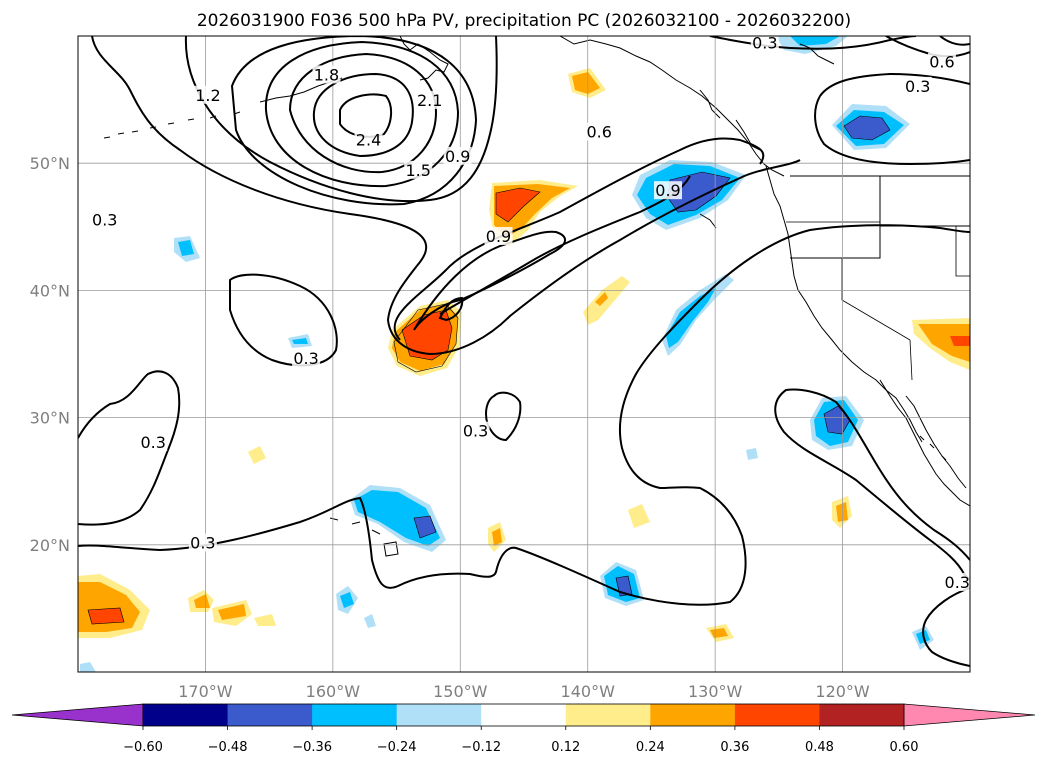  Describe the element at coordinates (228, 747) in the screenshot. I see `colorbar-tick-label: −0.48` at that location.